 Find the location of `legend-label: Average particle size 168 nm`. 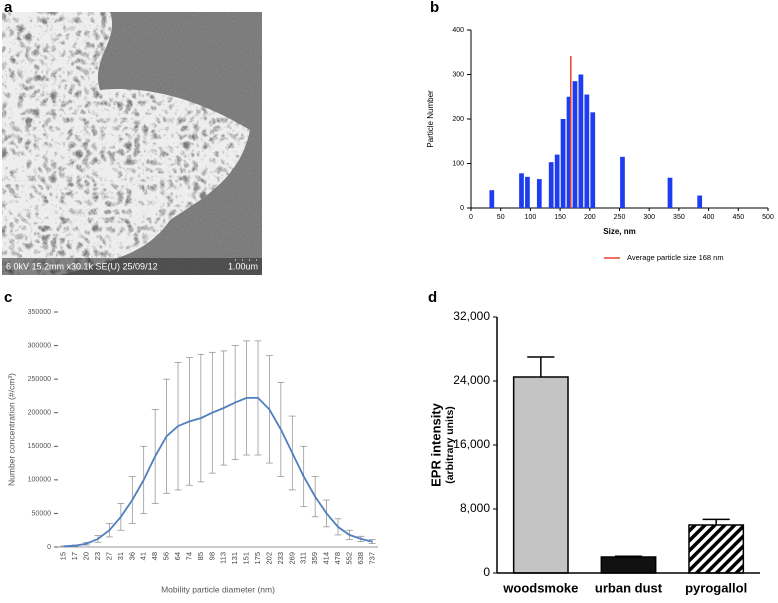

legend-label: Average particle size 168 nm is located at coordinates (675, 257).